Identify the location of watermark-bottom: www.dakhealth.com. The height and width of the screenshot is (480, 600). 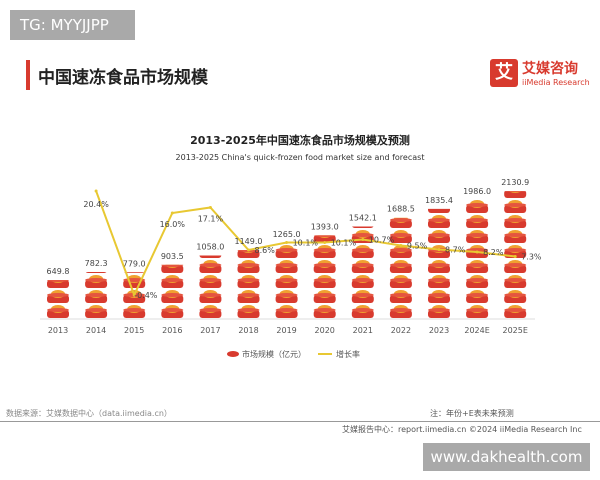
(506, 457).